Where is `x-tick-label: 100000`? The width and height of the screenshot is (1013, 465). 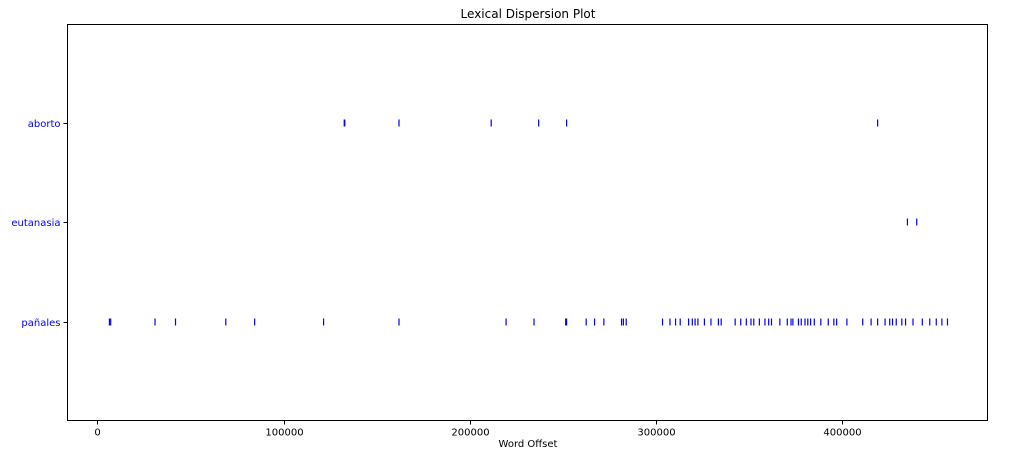
x-tick-label: 100000 is located at coordinates (284, 433).